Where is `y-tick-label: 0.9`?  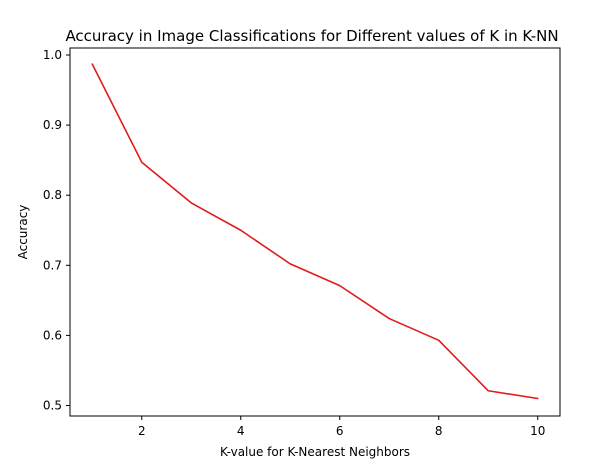 y-tick-label: 0.9 is located at coordinates (52, 125).